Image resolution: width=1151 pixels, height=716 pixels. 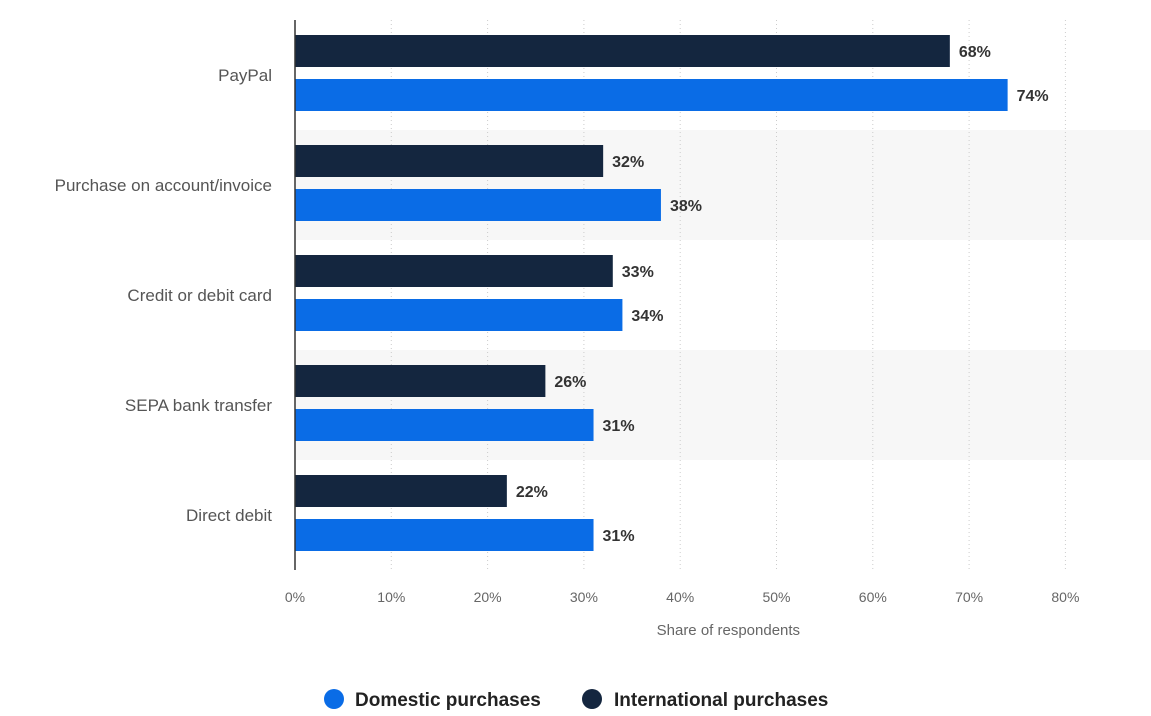 What do you see at coordinates (199, 295) in the screenshot?
I see `category-label: Credit or debit card` at bounding box center [199, 295].